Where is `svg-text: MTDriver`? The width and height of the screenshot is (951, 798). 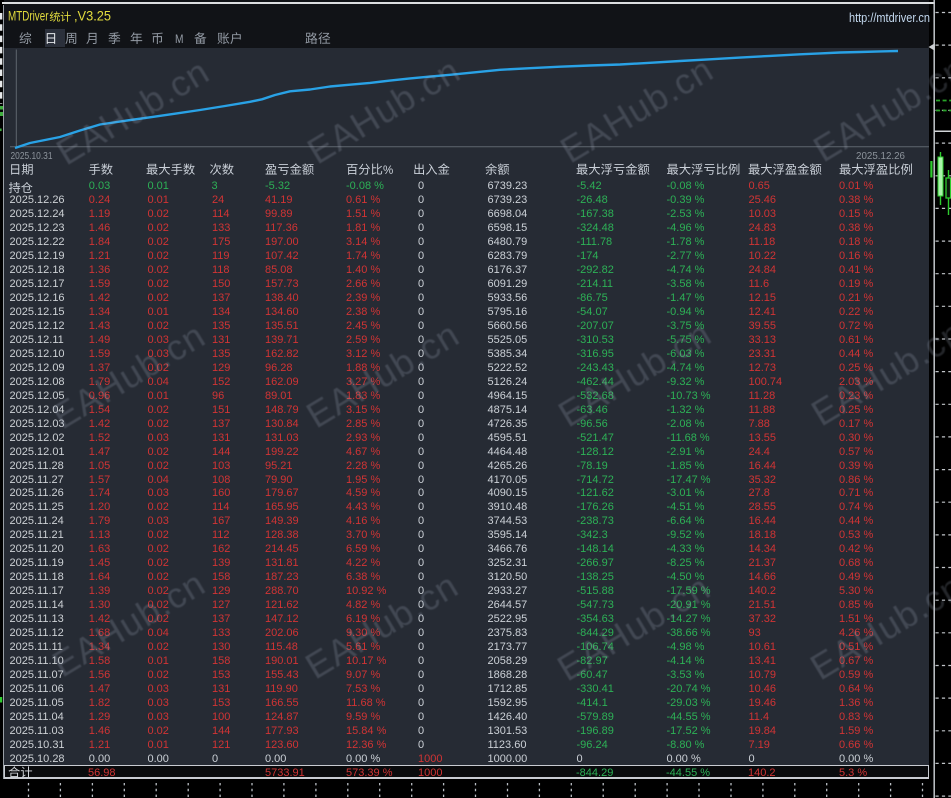 svg-text: MTDriver is located at coordinates (28, 15).